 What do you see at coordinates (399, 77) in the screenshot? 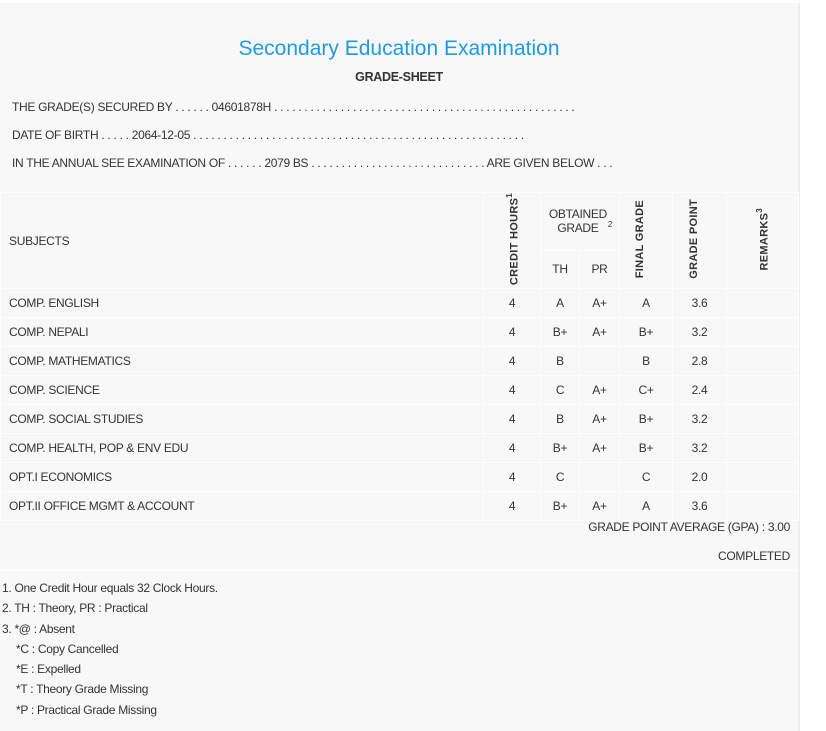
I see `sheet-subtitle: GRADE-SHEET` at bounding box center [399, 77].